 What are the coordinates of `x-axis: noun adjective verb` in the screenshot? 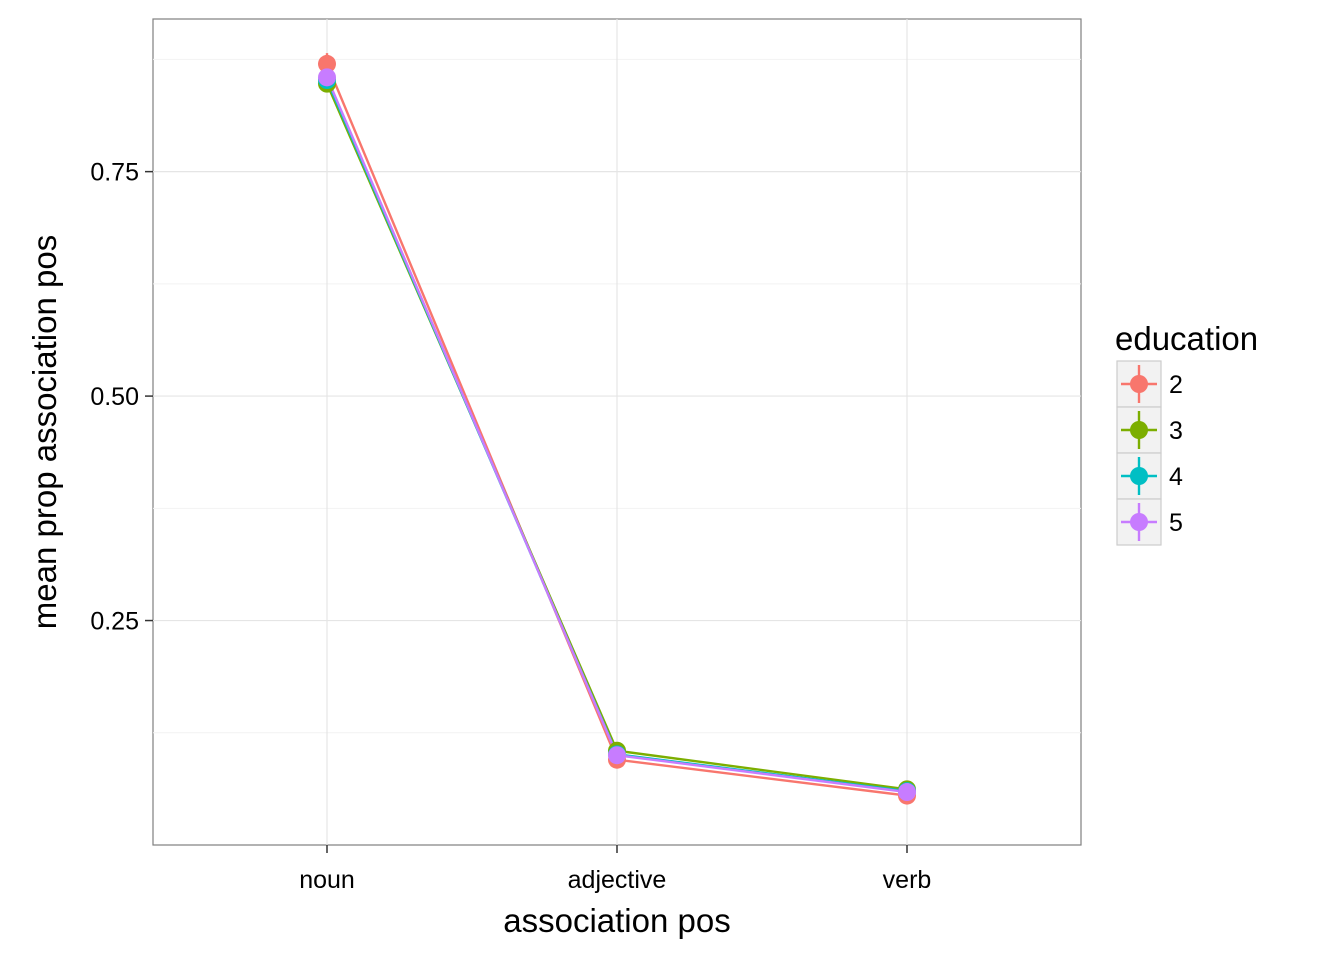 It's located at (615, 869).